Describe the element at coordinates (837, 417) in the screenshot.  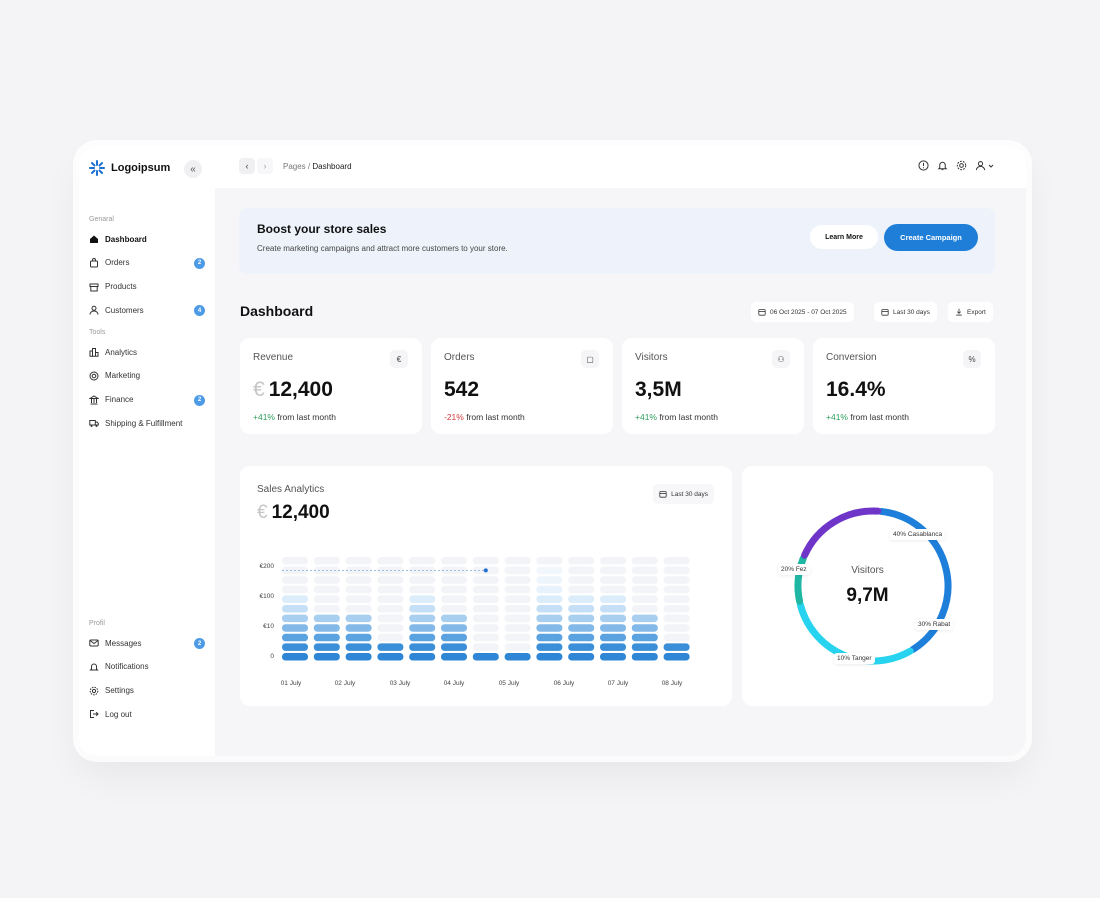
I see `change-percent: +41%` at that location.